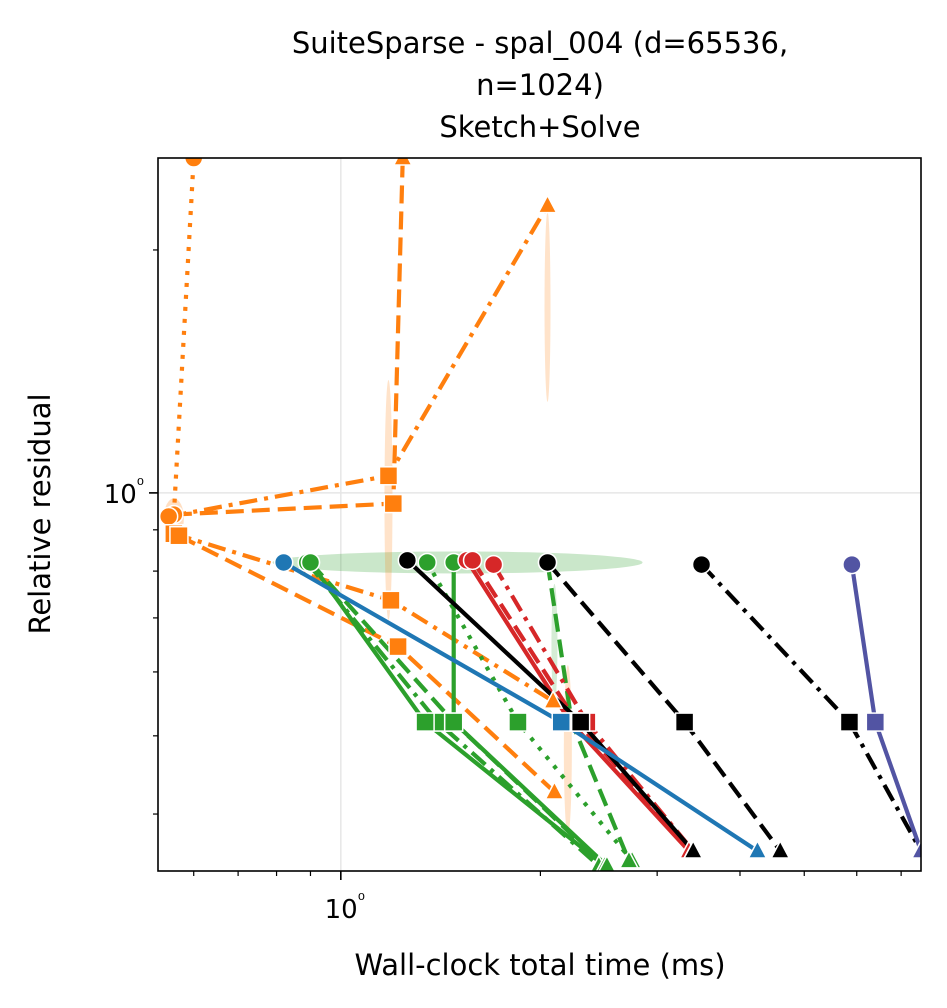 This screenshot has height=1008, width=947. What do you see at coordinates (539, 127) in the screenshot?
I see `chart-title-line-3: Sketch+Solve` at bounding box center [539, 127].